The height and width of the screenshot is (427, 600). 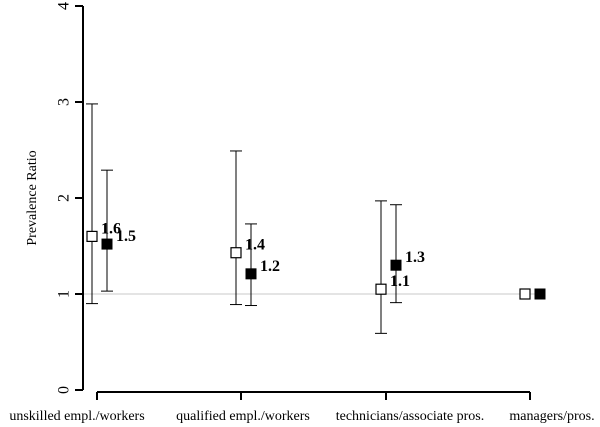 What do you see at coordinates (32, 197) in the screenshot?
I see `y-axis-label: Prevalence Ratio` at bounding box center [32, 197].